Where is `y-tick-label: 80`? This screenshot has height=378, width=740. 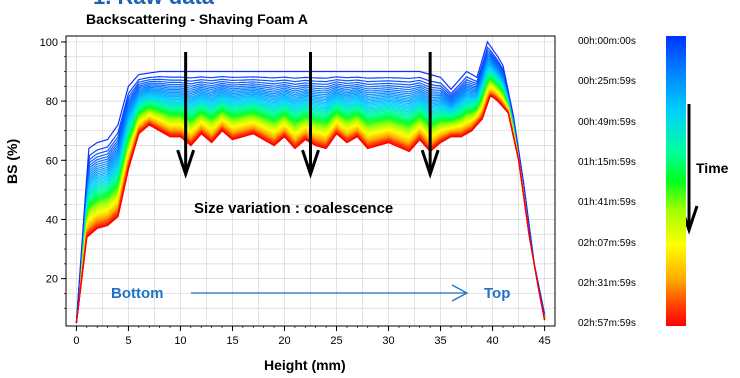 y-tick-label: 80 is located at coordinates (52, 102).